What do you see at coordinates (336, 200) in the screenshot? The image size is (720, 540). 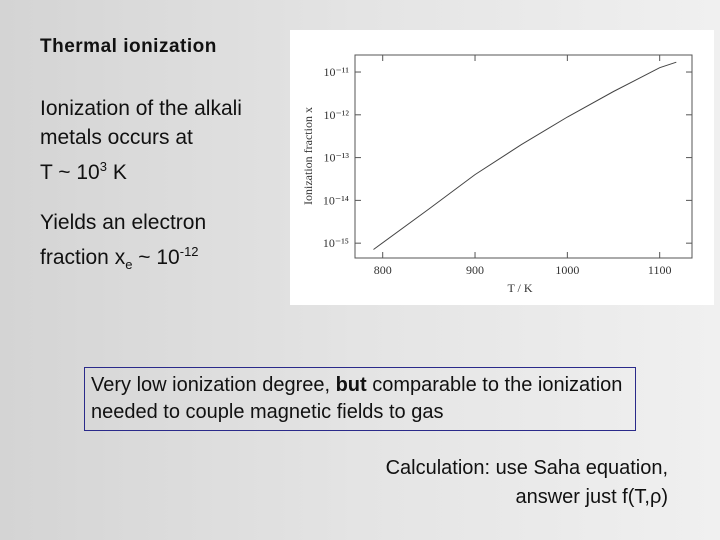 I see `y-tick-label: 10⁻¹⁴` at bounding box center [336, 200].